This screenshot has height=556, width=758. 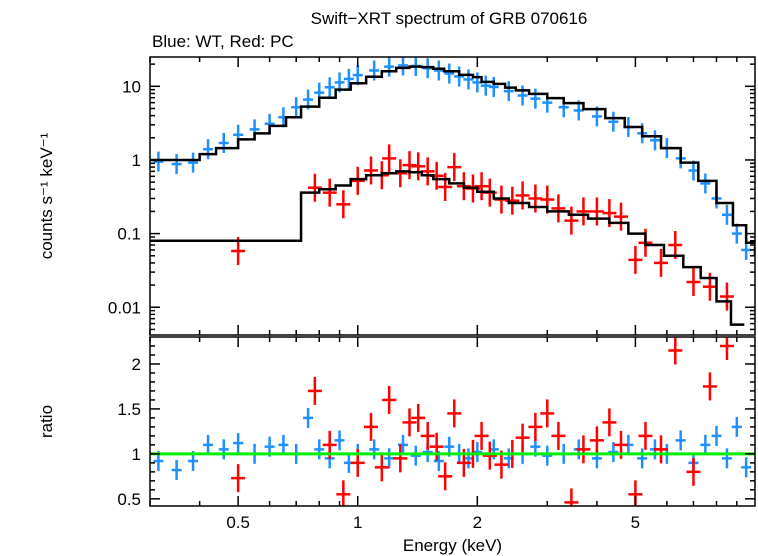 What do you see at coordinates (357, 522) in the screenshot?
I see `x-tick-label: 1` at bounding box center [357, 522].